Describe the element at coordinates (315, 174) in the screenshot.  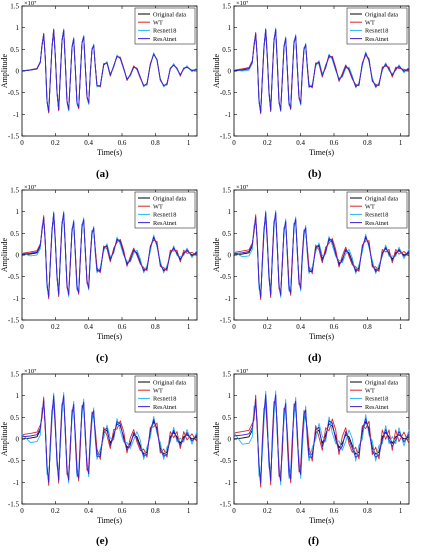
I see `panel-label-b: (b)` at that location.